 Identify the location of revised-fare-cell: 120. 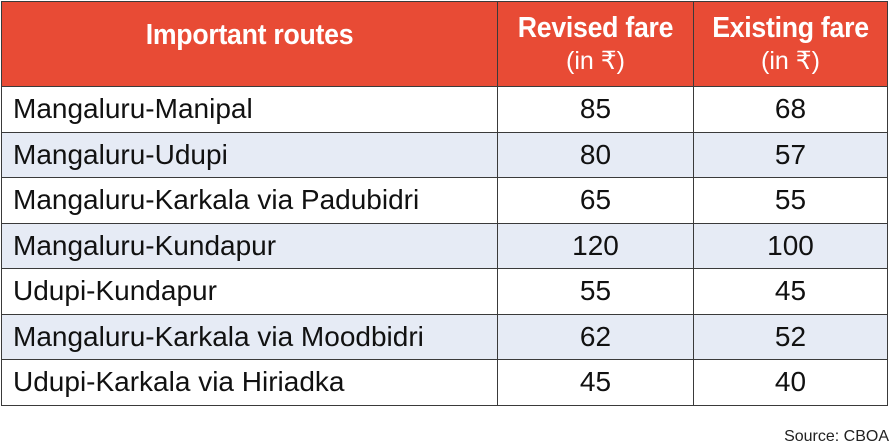
(595, 245).